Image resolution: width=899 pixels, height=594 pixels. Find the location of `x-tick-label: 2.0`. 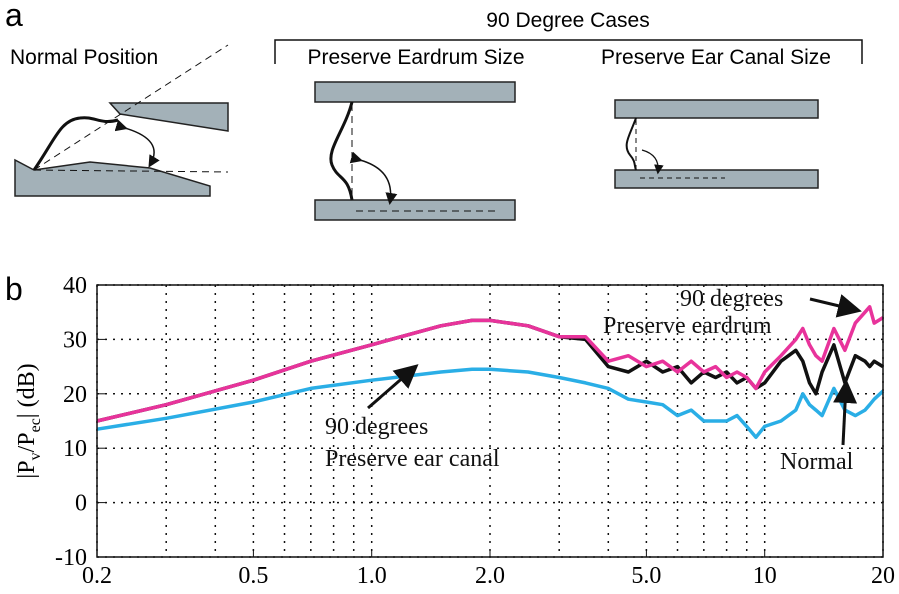

x-tick-label: 2.0 is located at coordinates (490, 576).